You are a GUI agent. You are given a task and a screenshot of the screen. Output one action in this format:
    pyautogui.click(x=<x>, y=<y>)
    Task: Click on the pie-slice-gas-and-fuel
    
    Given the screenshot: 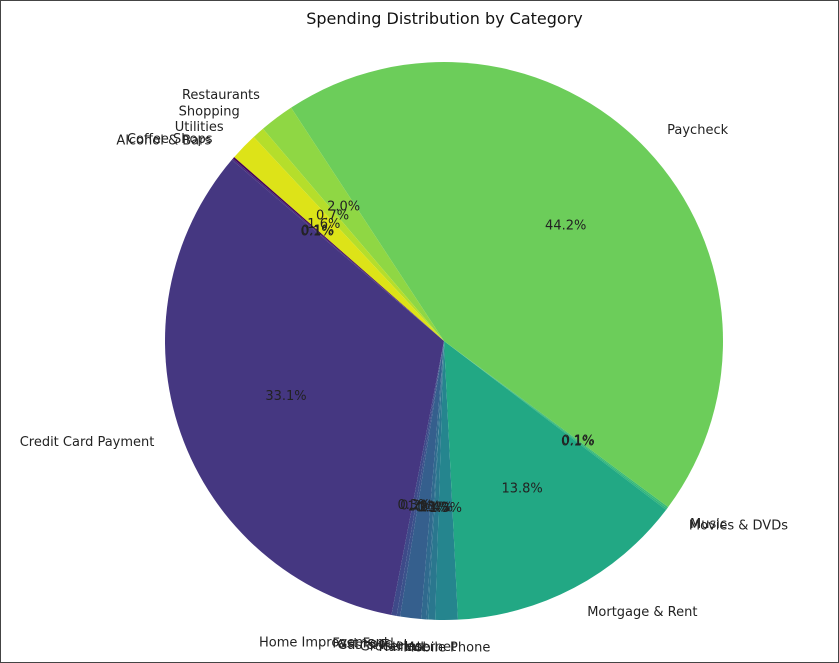 What is the action you would take?
    pyautogui.click(x=422, y=480)
    